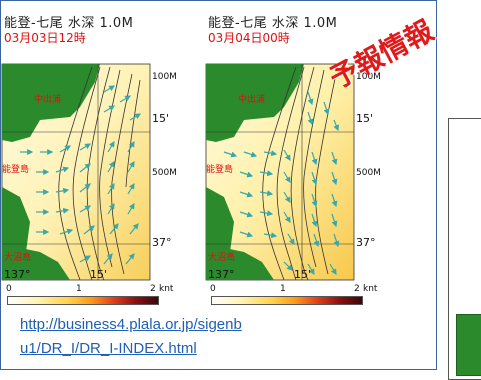 The height and width of the screenshot is (380, 481). I want to click on source-link-line2: u1/DR_I/DR_I-INDEX.html, so click(108, 348).